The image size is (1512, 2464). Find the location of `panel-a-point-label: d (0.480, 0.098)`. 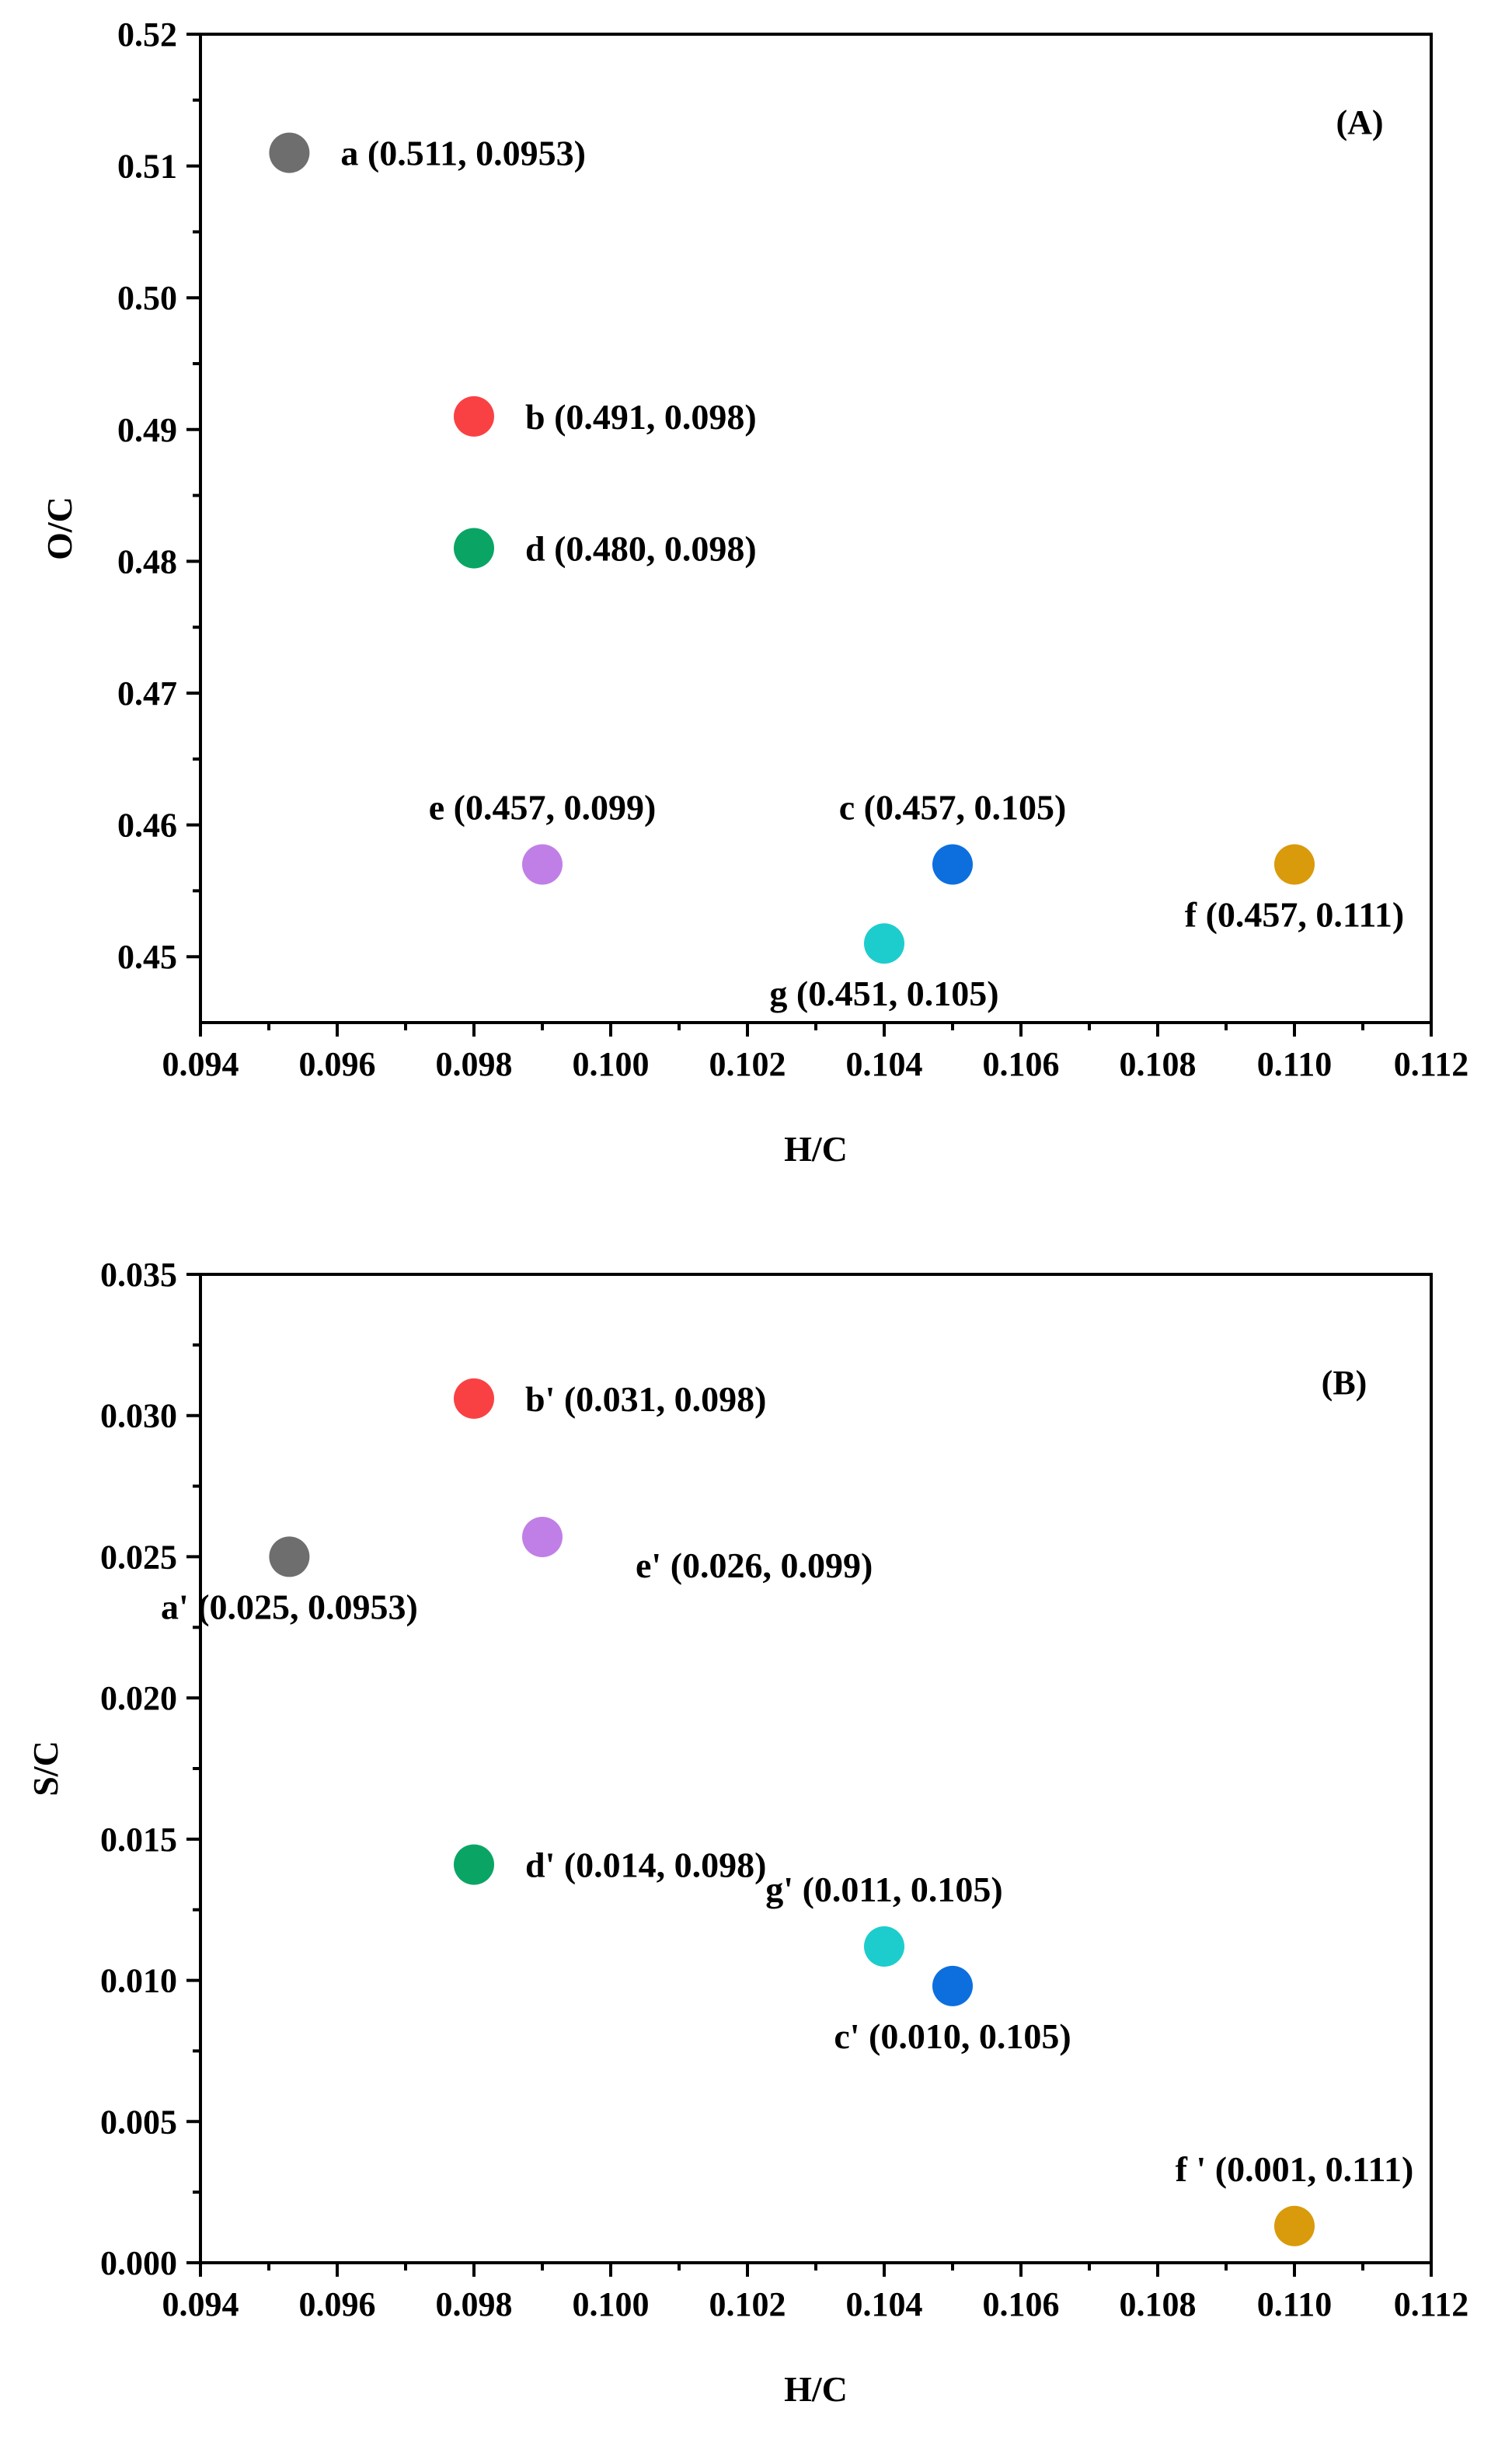

panel-a-point-label: d (0.480, 0.098) is located at coordinates (641, 548).